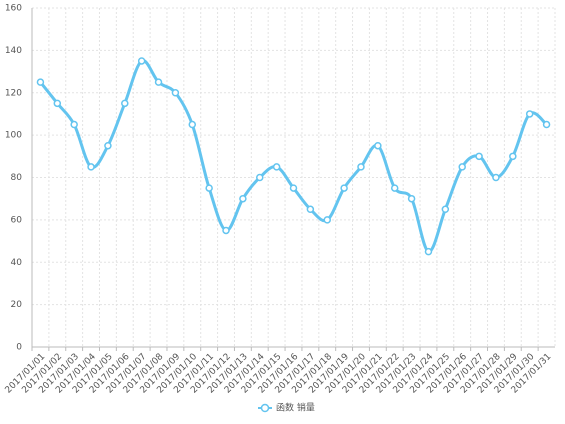 Image resolution: width=565 pixels, height=424 pixels. Describe the element at coordinates (13, 51) in the screenshot. I see `y-tick-label: 140` at that location.